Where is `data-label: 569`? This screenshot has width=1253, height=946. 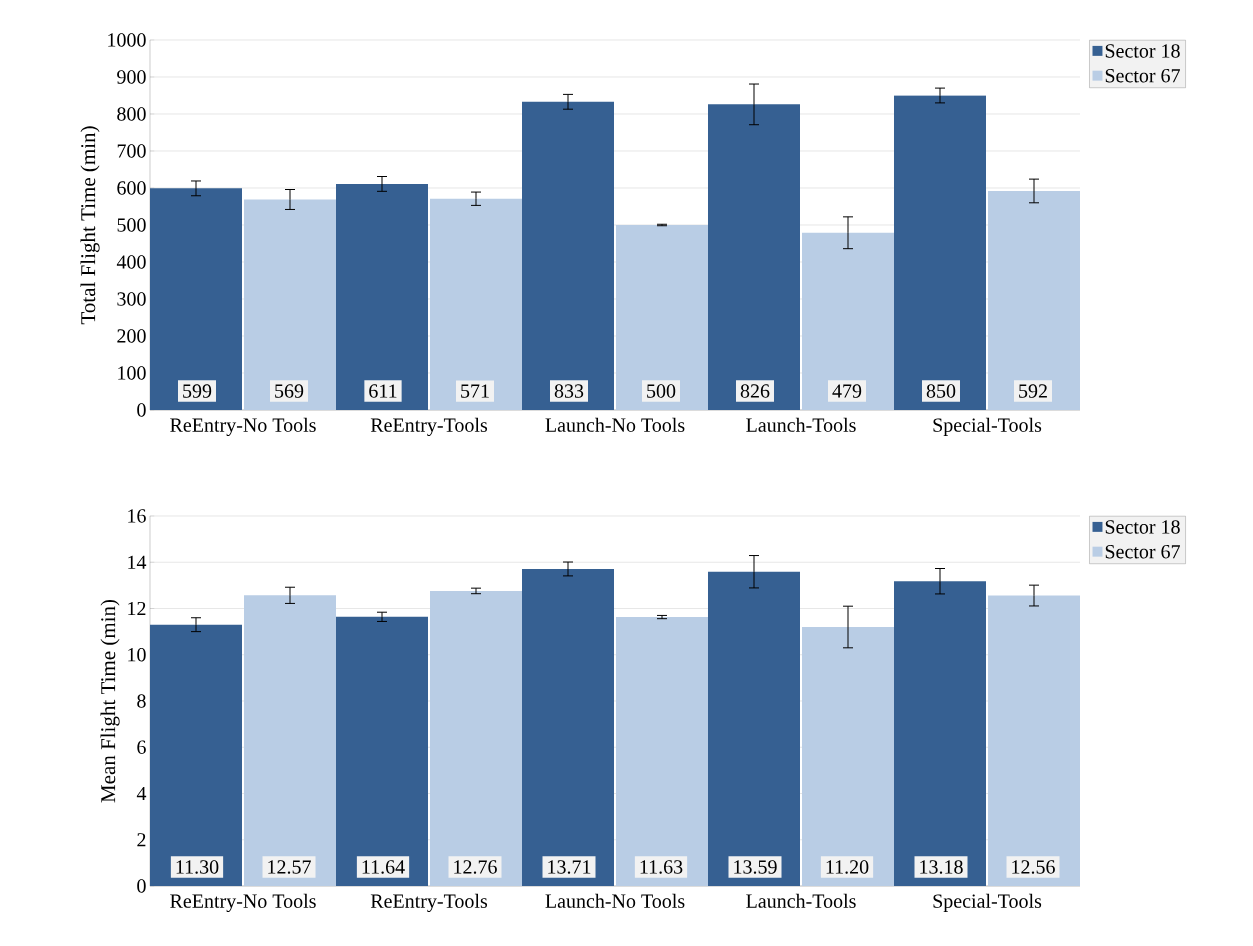 data-label: 569 is located at coordinates (289, 391).